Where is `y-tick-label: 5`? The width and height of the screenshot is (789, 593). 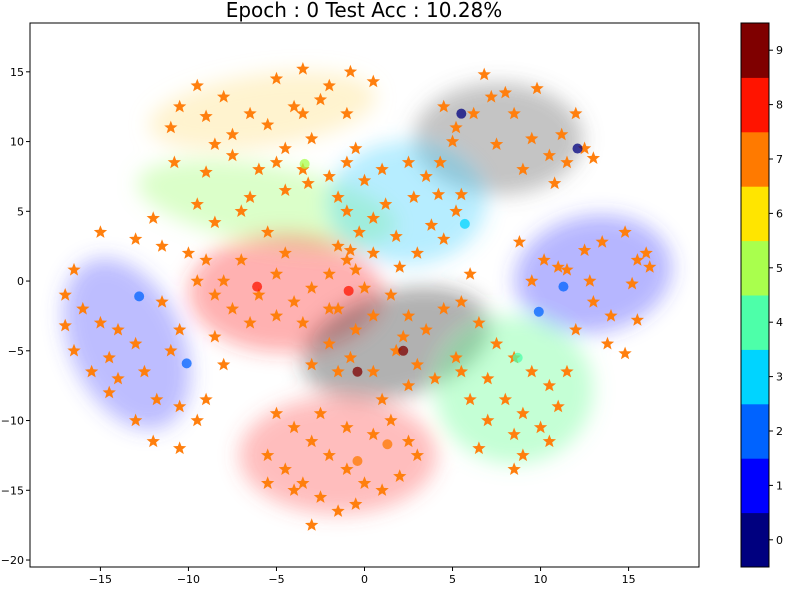 y-tick-label: 5 is located at coordinates (20, 211).